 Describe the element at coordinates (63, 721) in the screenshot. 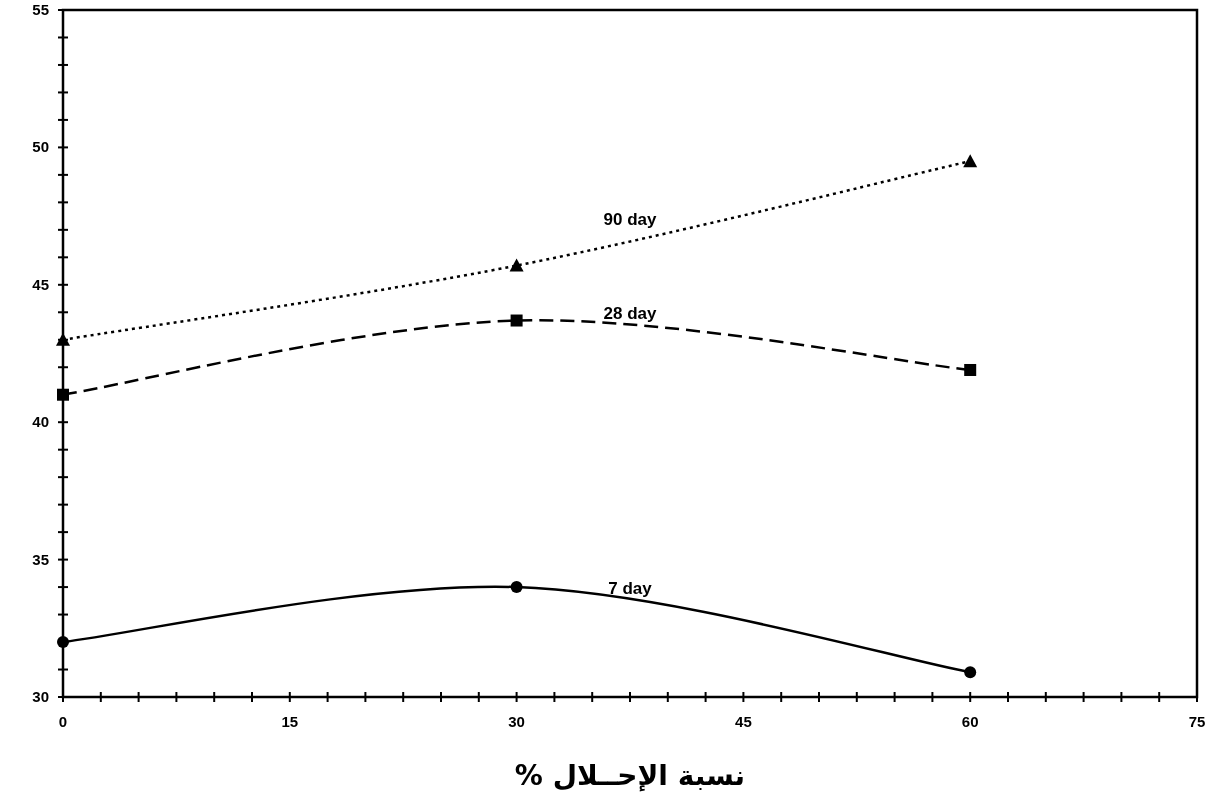

I see `x-tick-label: 0` at that location.